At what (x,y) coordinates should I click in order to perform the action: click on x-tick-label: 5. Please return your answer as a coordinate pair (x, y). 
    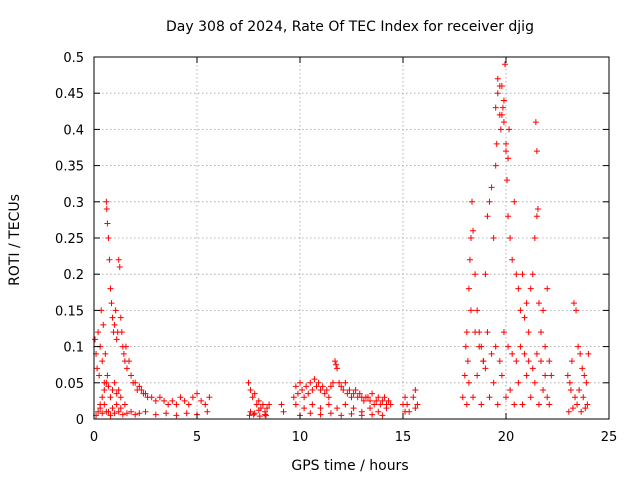
    Looking at the image, I should click on (197, 437).